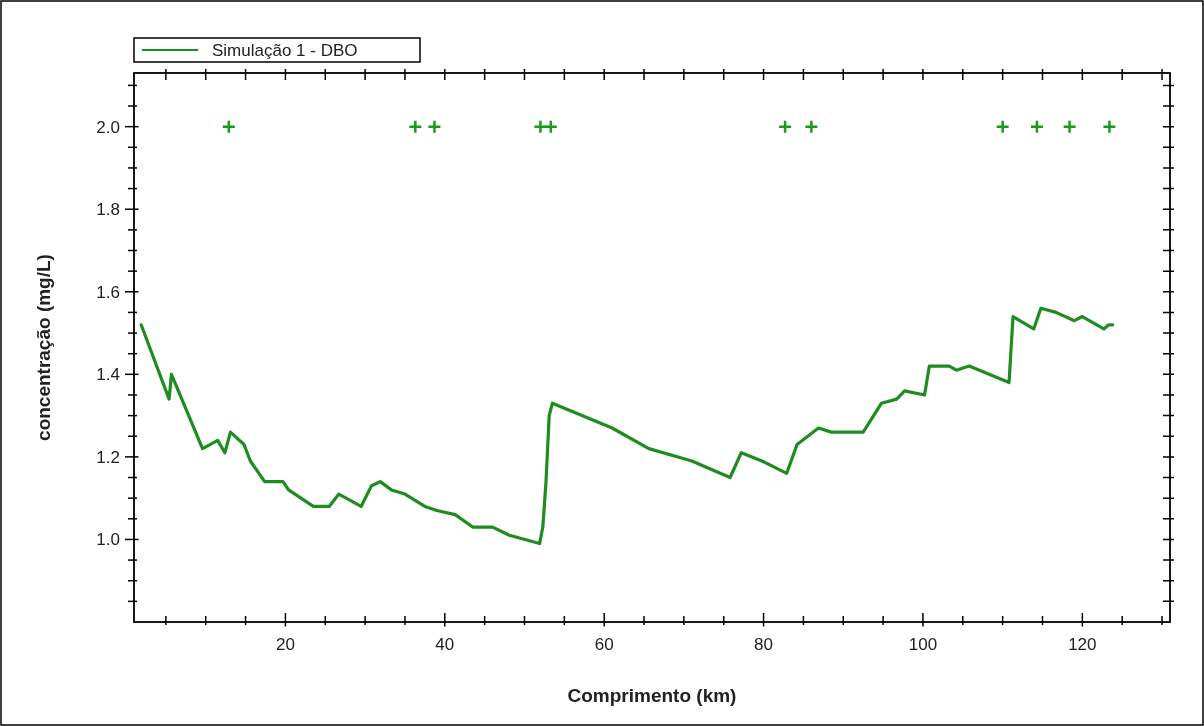 The height and width of the screenshot is (726, 1204). What do you see at coordinates (108, 210) in the screenshot?
I see `y-tick-label: 1.8` at bounding box center [108, 210].